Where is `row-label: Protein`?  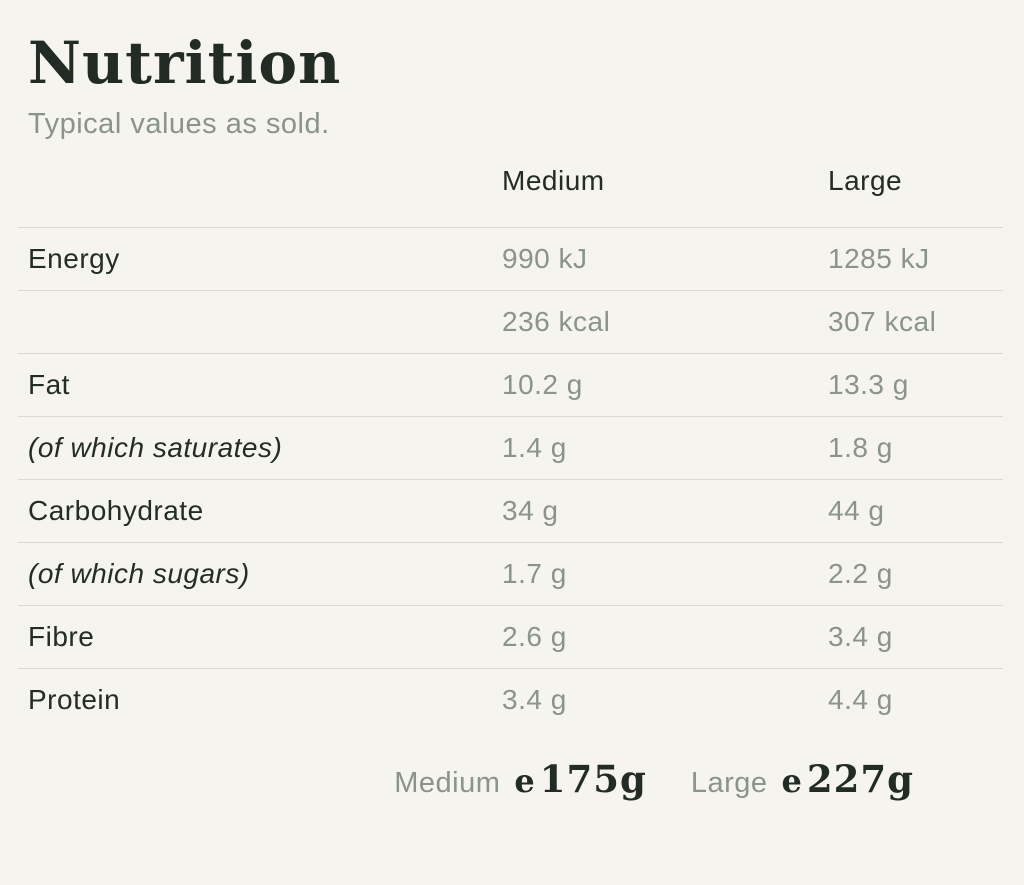
row-label: Protein is located at coordinates (260, 699).